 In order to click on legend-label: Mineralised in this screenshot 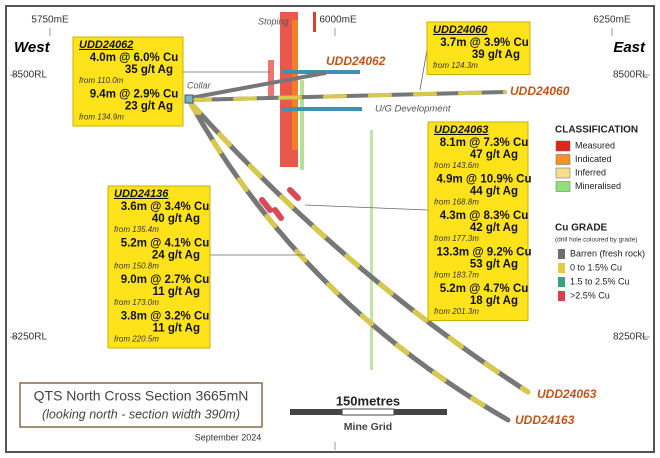, I will do `click(598, 186)`.